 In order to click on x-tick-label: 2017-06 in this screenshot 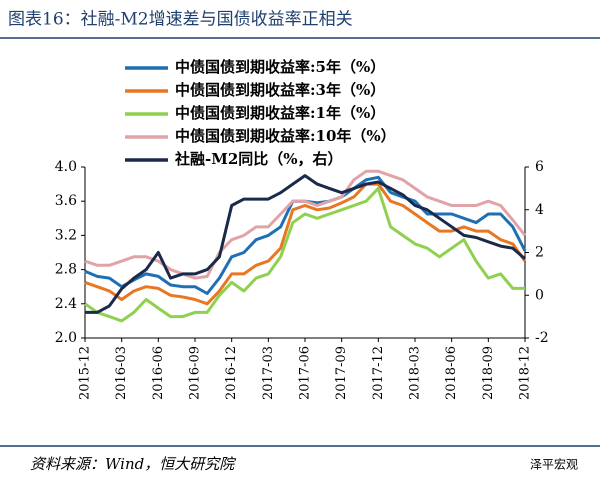, I will do `click(305, 373)`.